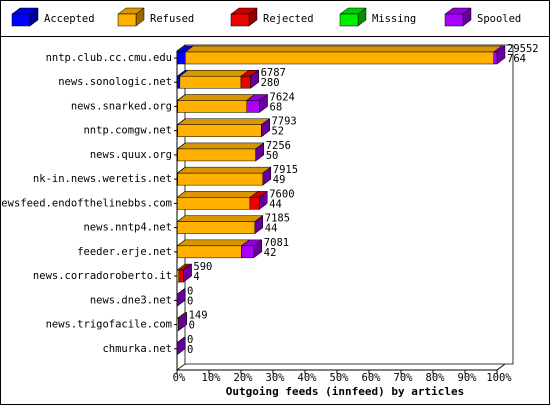 The width and height of the screenshot is (550, 405). I want to click on y-tick-label: feeder.erje.net, so click(124, 252).